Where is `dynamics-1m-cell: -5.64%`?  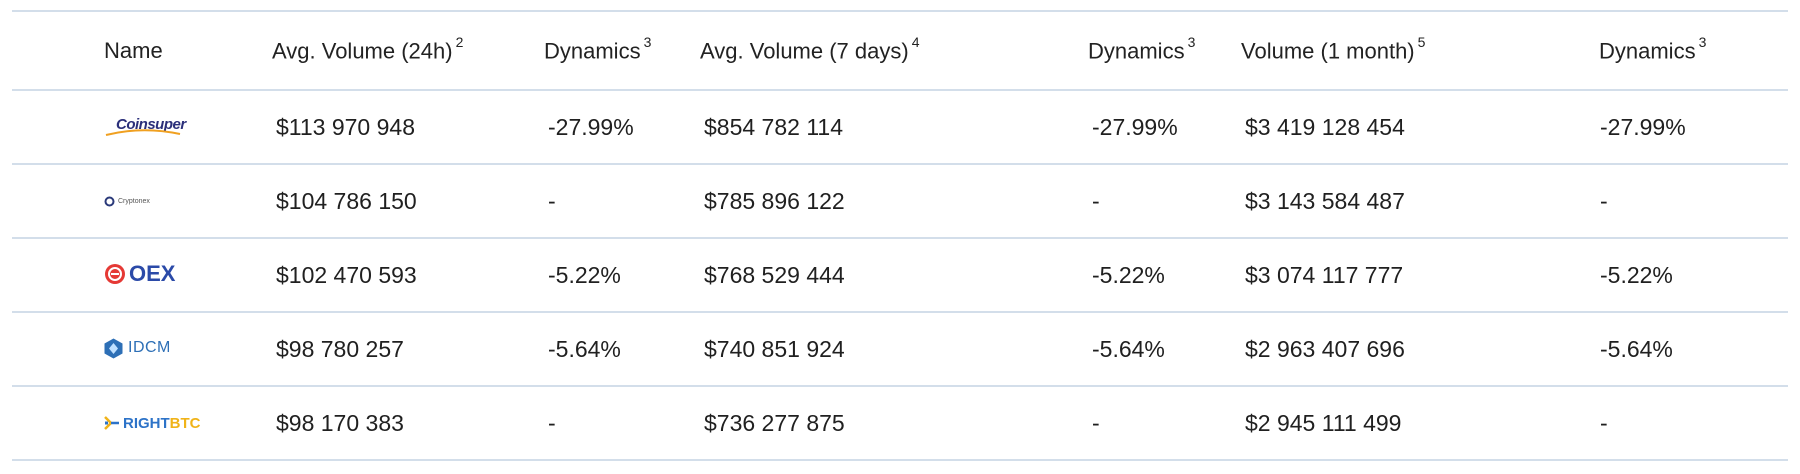
dynamics-1m-cell: -5.64% is located at coordinates (1636, 348).